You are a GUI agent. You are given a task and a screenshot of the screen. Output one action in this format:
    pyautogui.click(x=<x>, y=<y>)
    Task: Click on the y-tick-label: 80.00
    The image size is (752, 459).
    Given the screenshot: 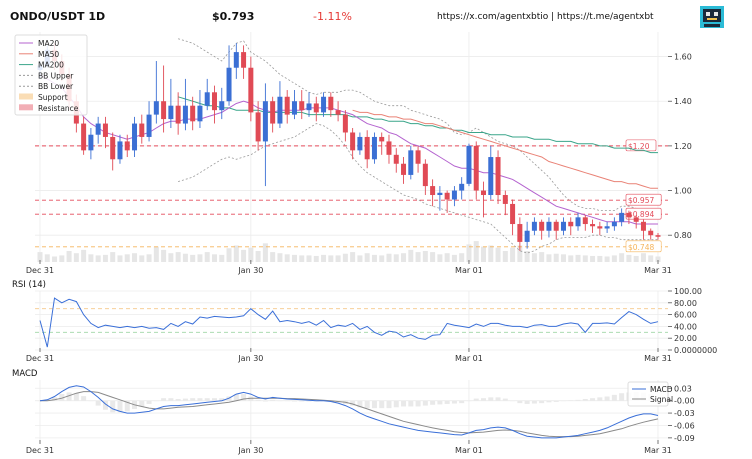 What is the action you would take?
    pyautogui.click(x=685, y=303)
    